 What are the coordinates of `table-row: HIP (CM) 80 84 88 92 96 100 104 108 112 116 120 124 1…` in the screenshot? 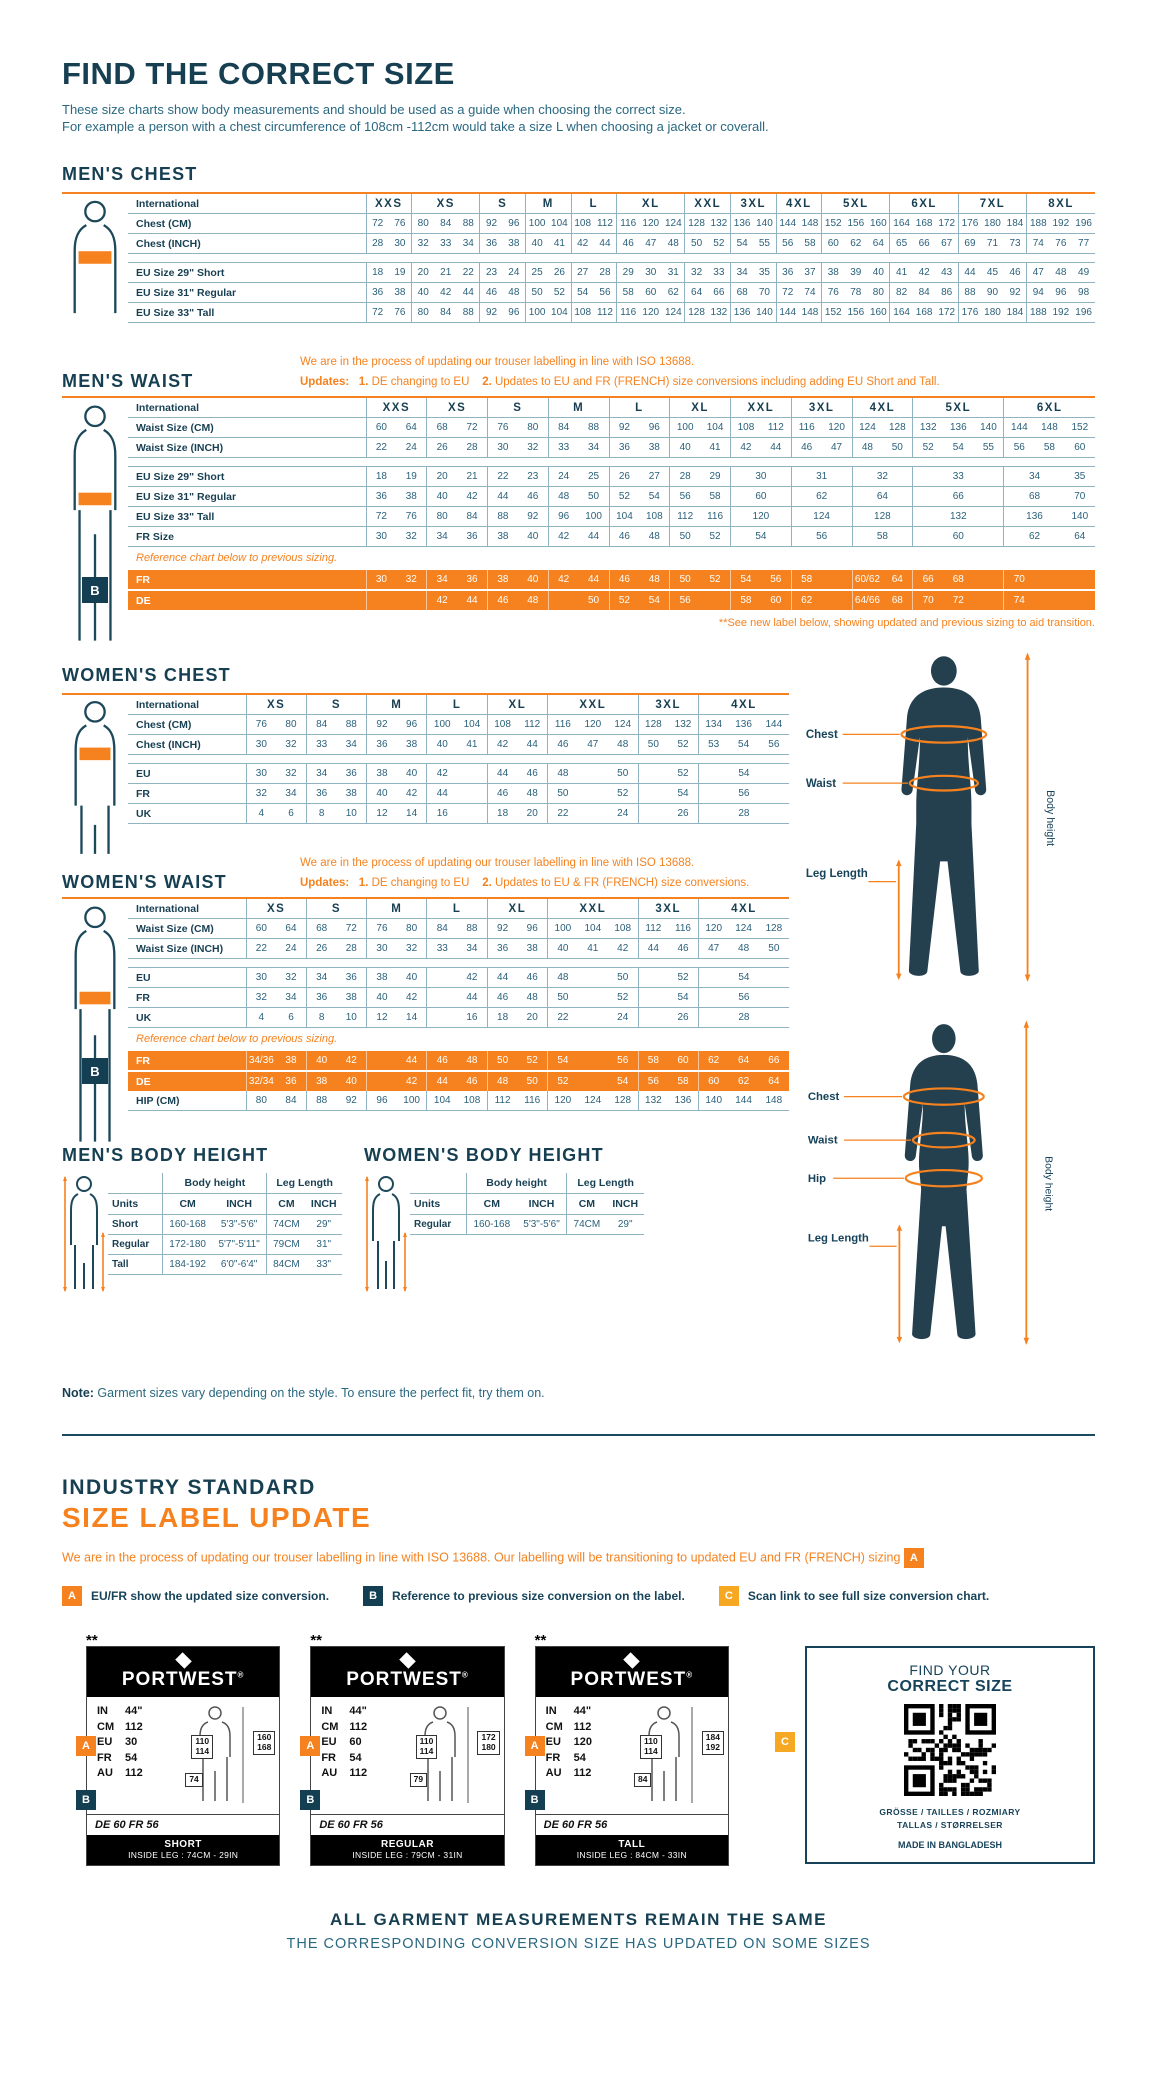 It's located at (458, 1101).